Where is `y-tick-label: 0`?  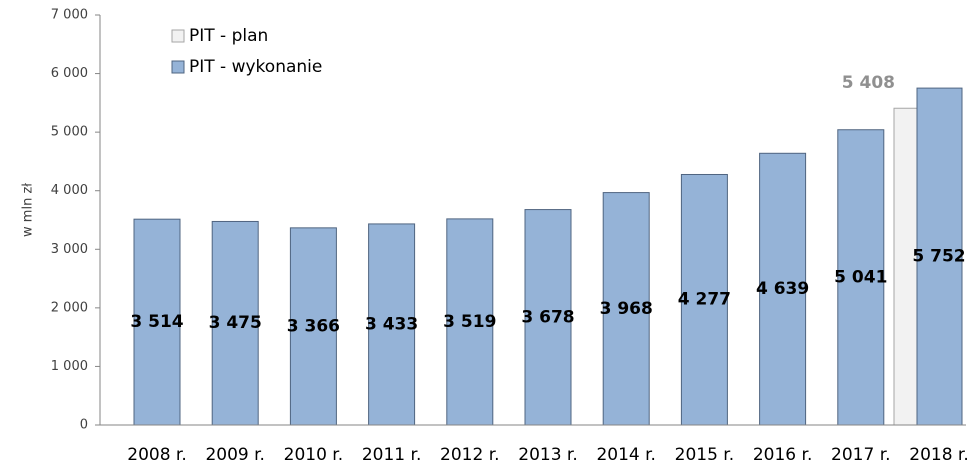 y-tick-label: 0 is located at coordinates (84, 425).